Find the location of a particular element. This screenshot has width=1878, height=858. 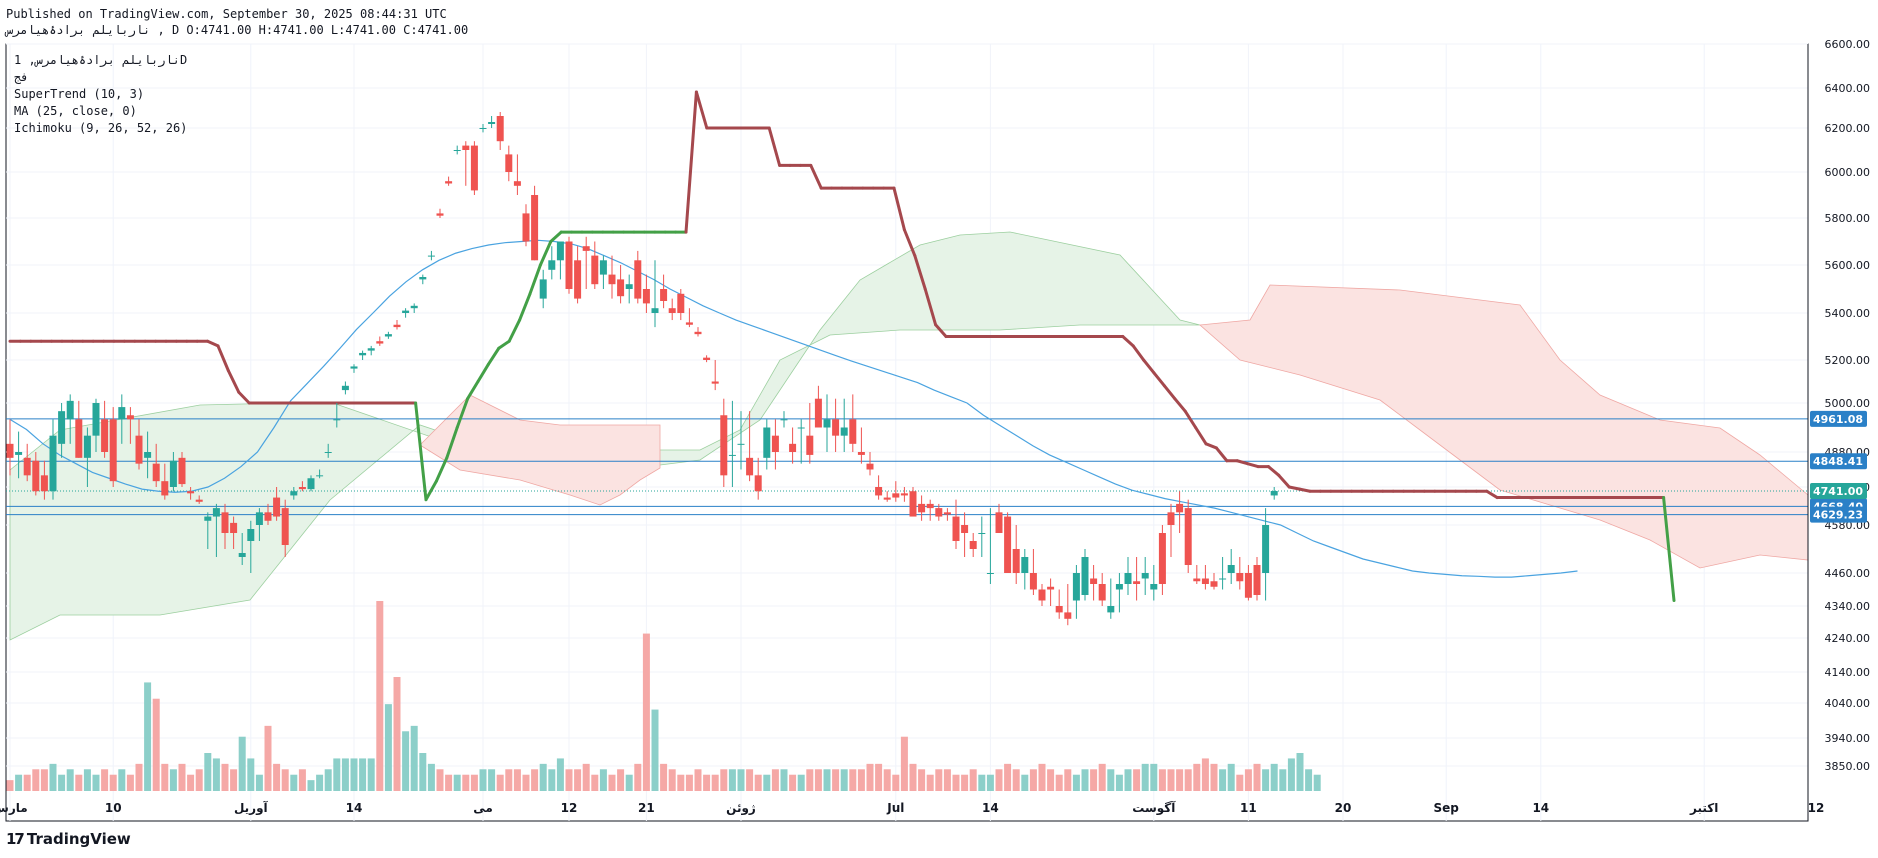

price-level-tag is located at coordinates (1838, 418).